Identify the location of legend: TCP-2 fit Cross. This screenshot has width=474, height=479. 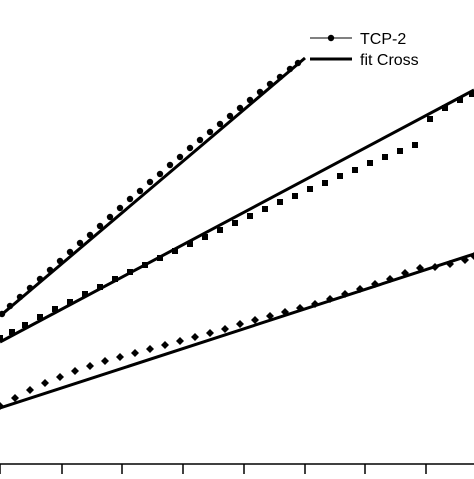
(386, 48).